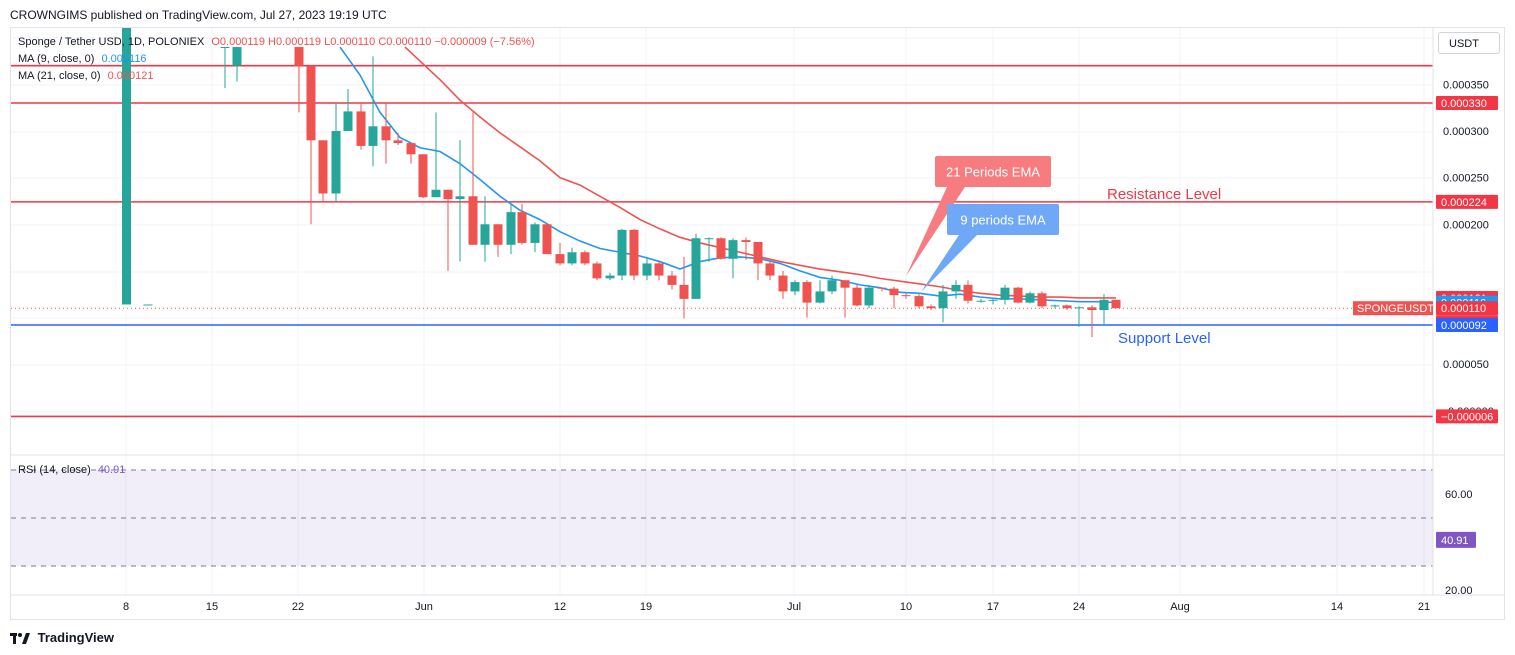  I want to click on tradingview-logo-icon, so click(20, 637).